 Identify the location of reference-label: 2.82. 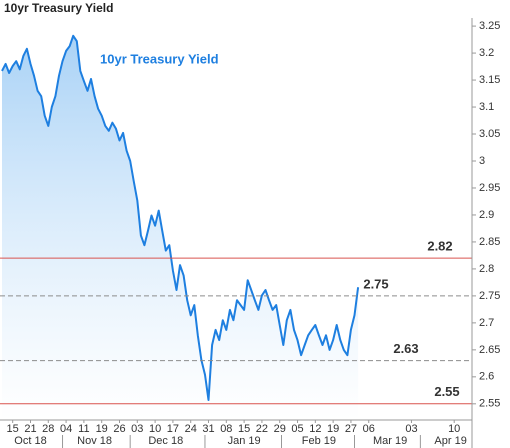
(439, 246).